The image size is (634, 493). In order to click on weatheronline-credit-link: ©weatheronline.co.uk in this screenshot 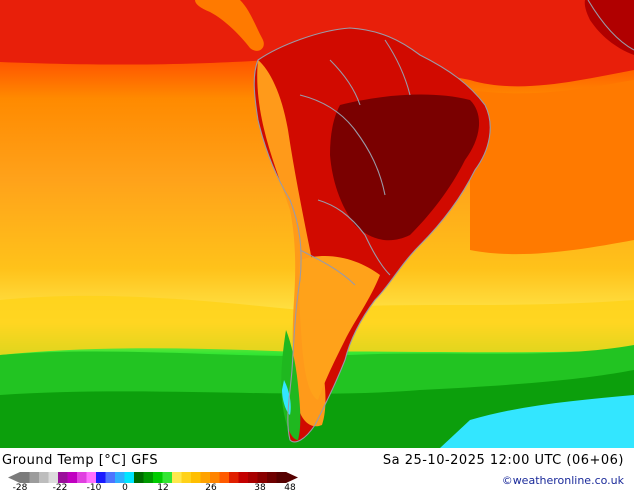, I will do `click(562, 480)`.